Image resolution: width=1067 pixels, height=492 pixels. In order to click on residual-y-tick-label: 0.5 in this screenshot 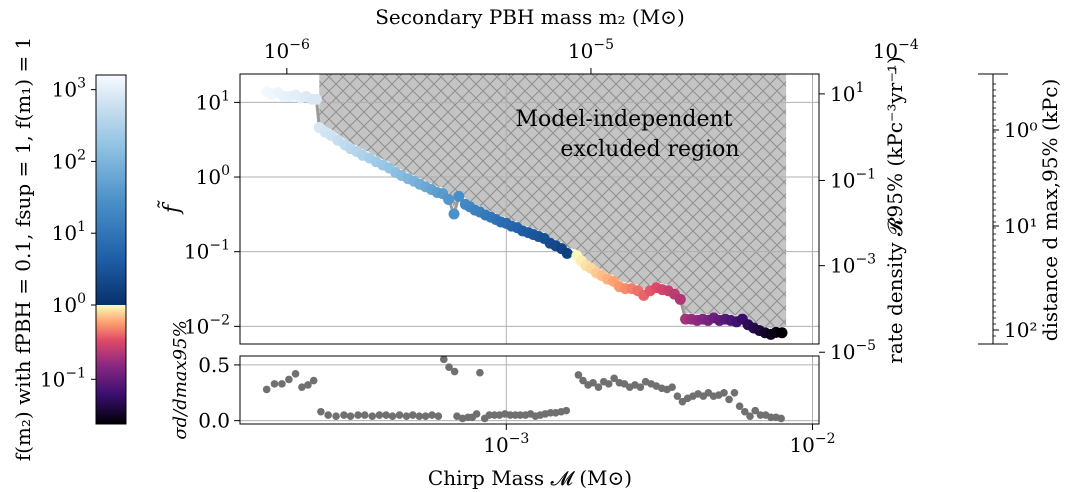, I will do `click(214, 365)`.